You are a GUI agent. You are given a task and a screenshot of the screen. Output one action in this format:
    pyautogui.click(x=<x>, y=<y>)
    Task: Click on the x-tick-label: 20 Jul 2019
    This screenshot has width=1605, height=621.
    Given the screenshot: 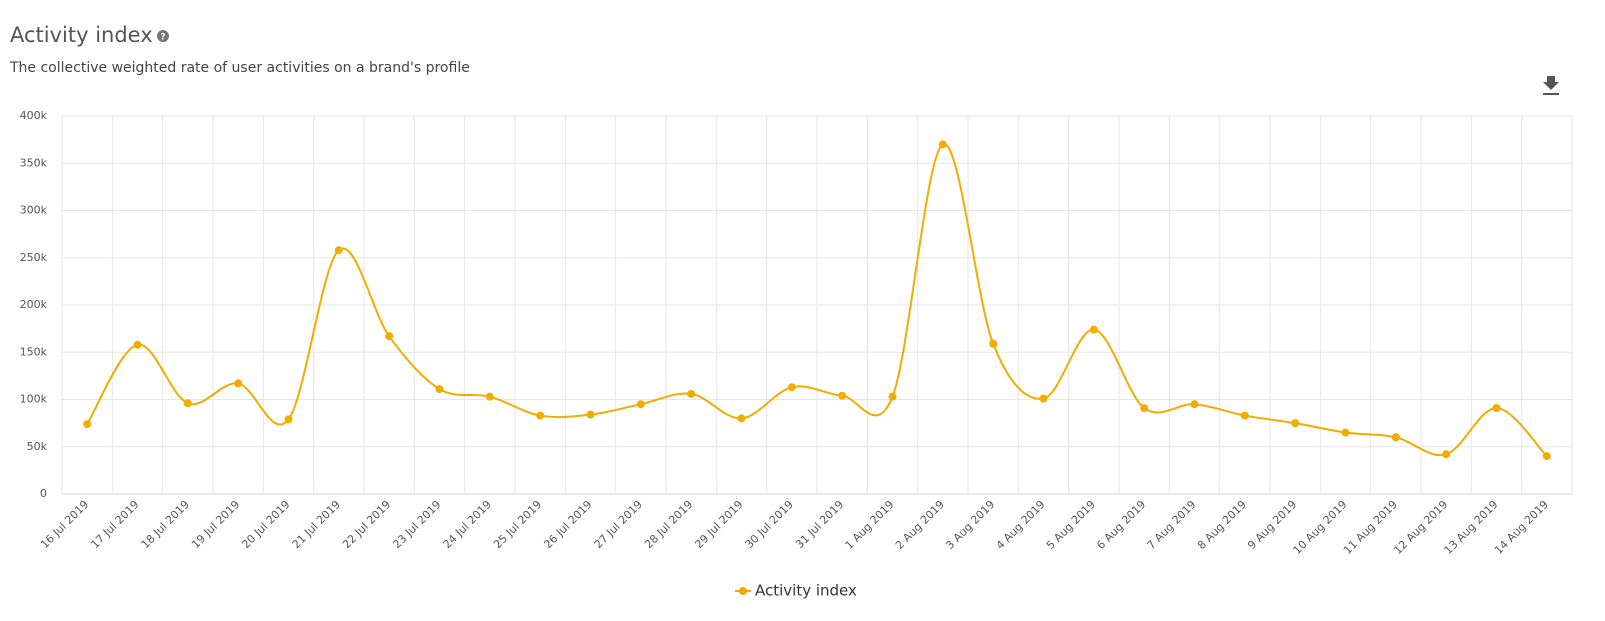 What is the action you would take?
    pyautogui.click(x=265, y=524)
    